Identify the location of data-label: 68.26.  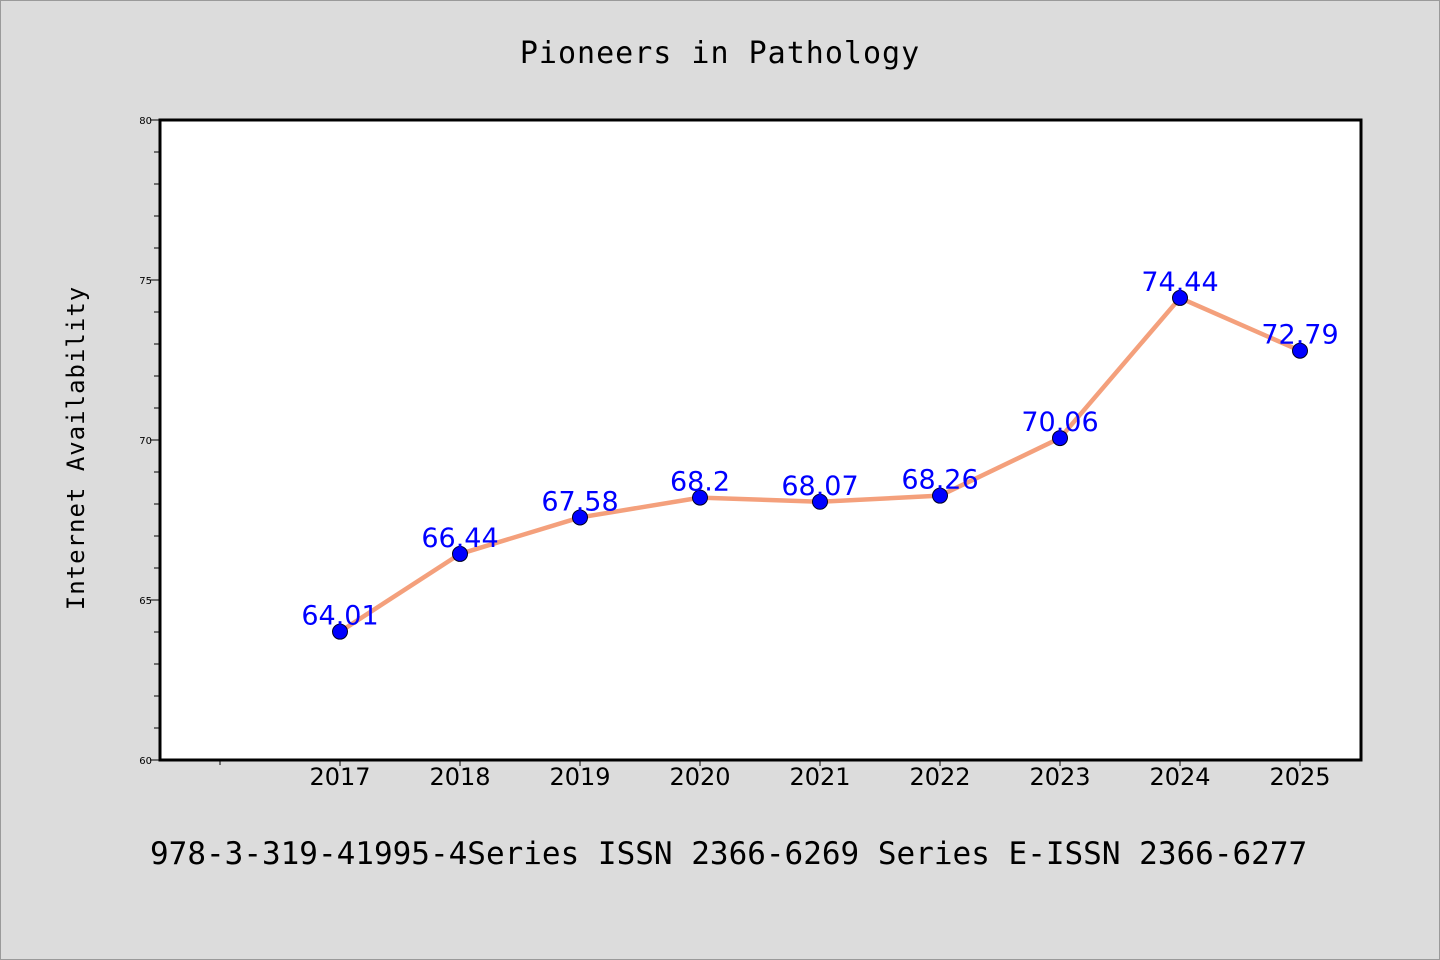
(939, 480).